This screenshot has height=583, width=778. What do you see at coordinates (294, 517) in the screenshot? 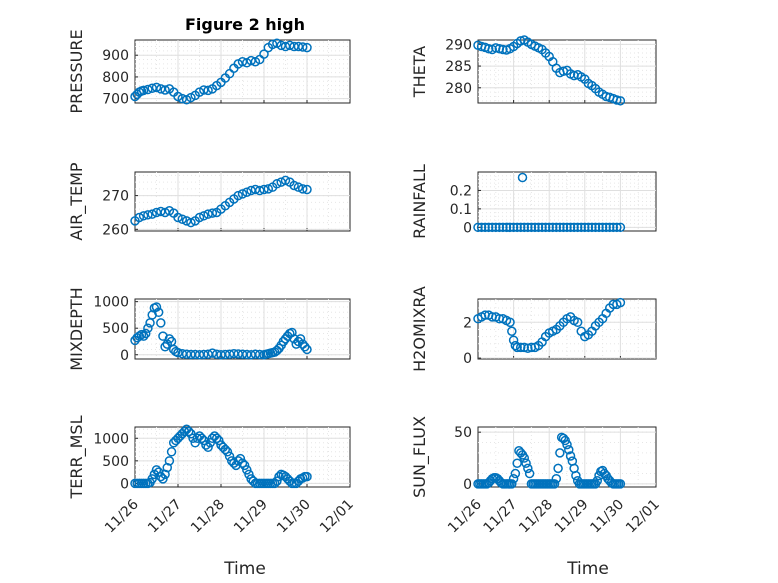
I see `terr-msl-x-tick-label: 11/30` at bounding box center [294, 517].